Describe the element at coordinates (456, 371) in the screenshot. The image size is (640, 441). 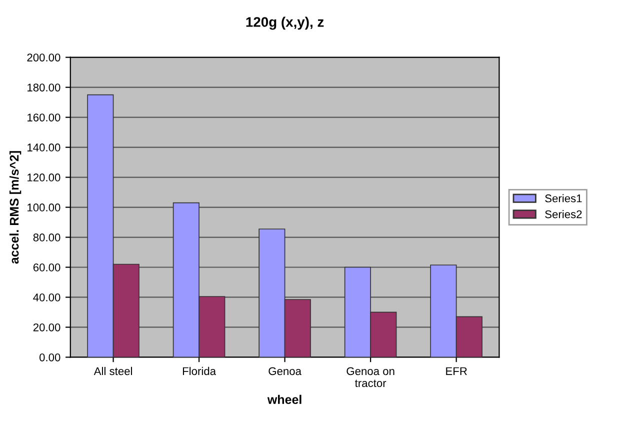
I see `x-tick-label: EFR` at that location.